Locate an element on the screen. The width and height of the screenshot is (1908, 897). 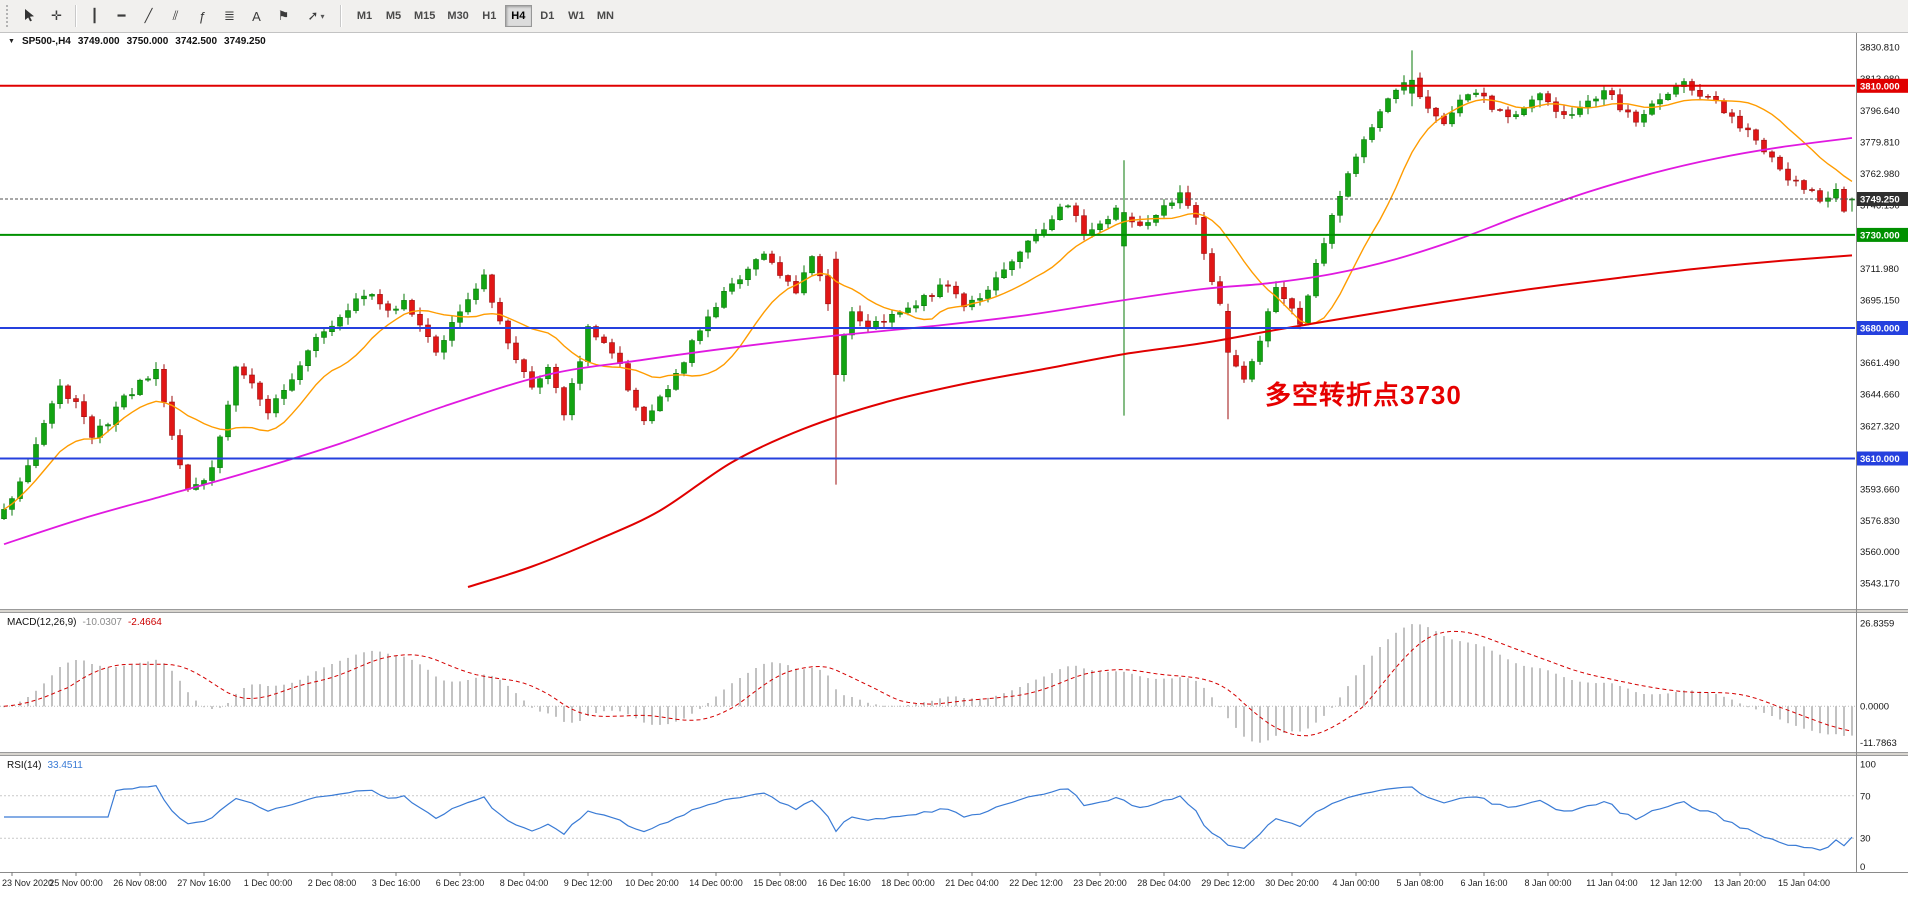
macd-pane is located at coordinates (927, 683).